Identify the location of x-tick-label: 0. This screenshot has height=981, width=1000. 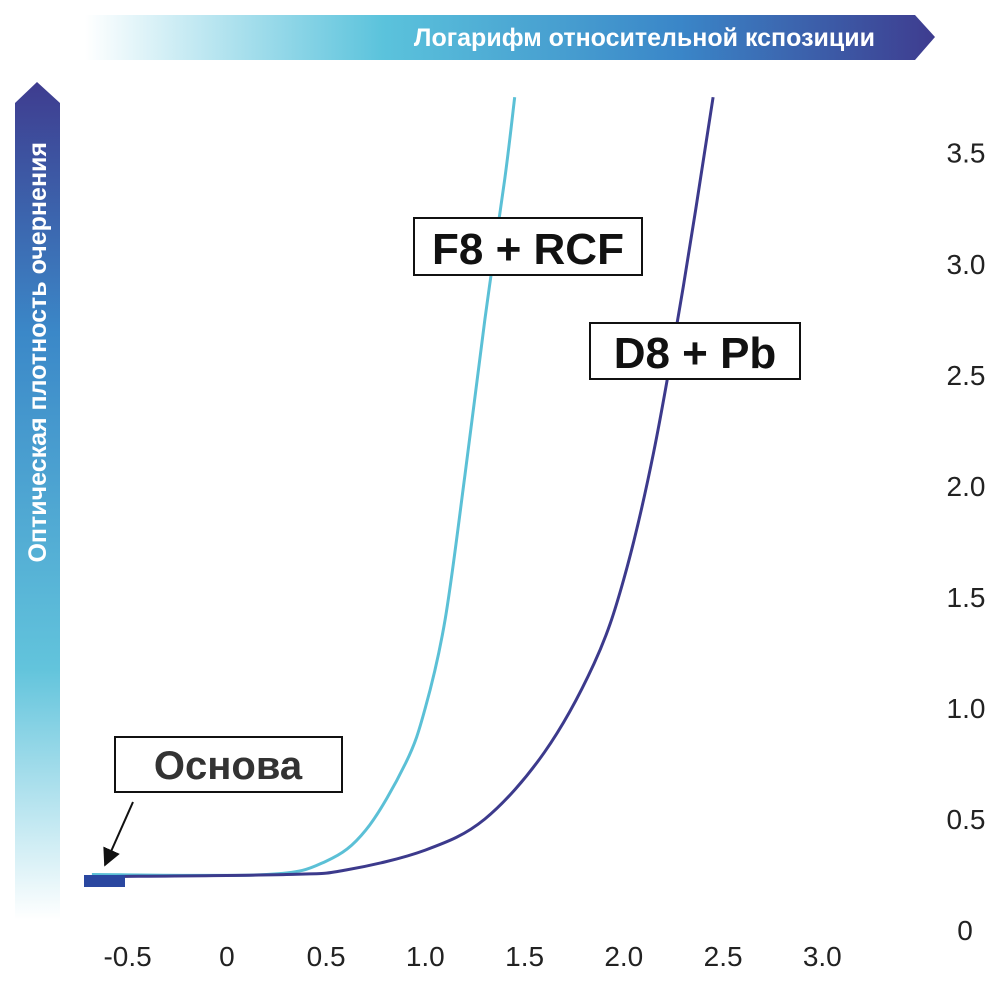
(227, 956).